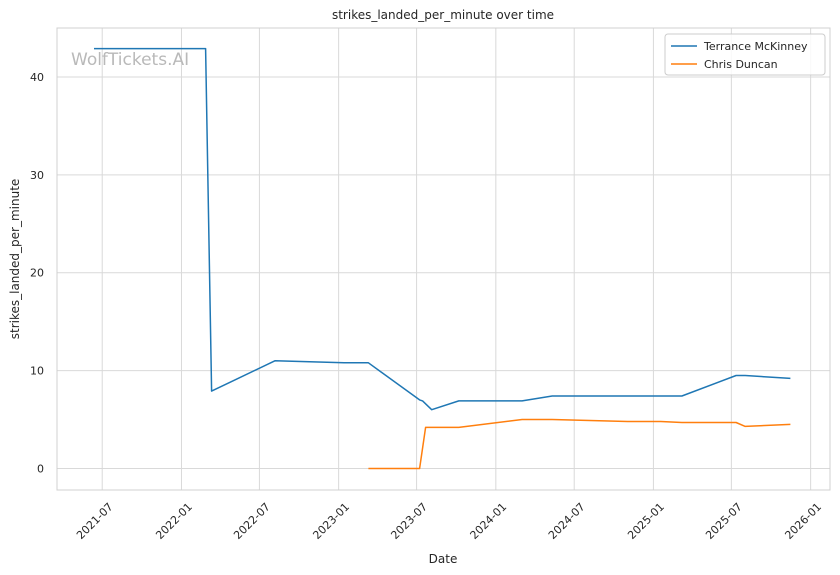 This screenshot has height=575, width=840. Describe the element at coordinates (803, 521) in the screenshot. I see `x-tick-label: 2026-01` at that location.